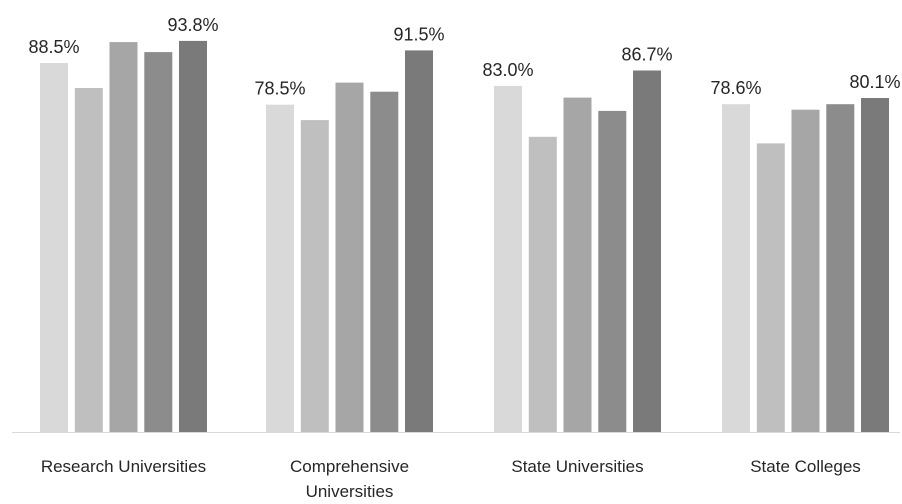 The height and width of the screenshot is (504, 902). Describe the element at coordinates (123, 237) in the screenshot. I see `bar-c0-s2` at that location.